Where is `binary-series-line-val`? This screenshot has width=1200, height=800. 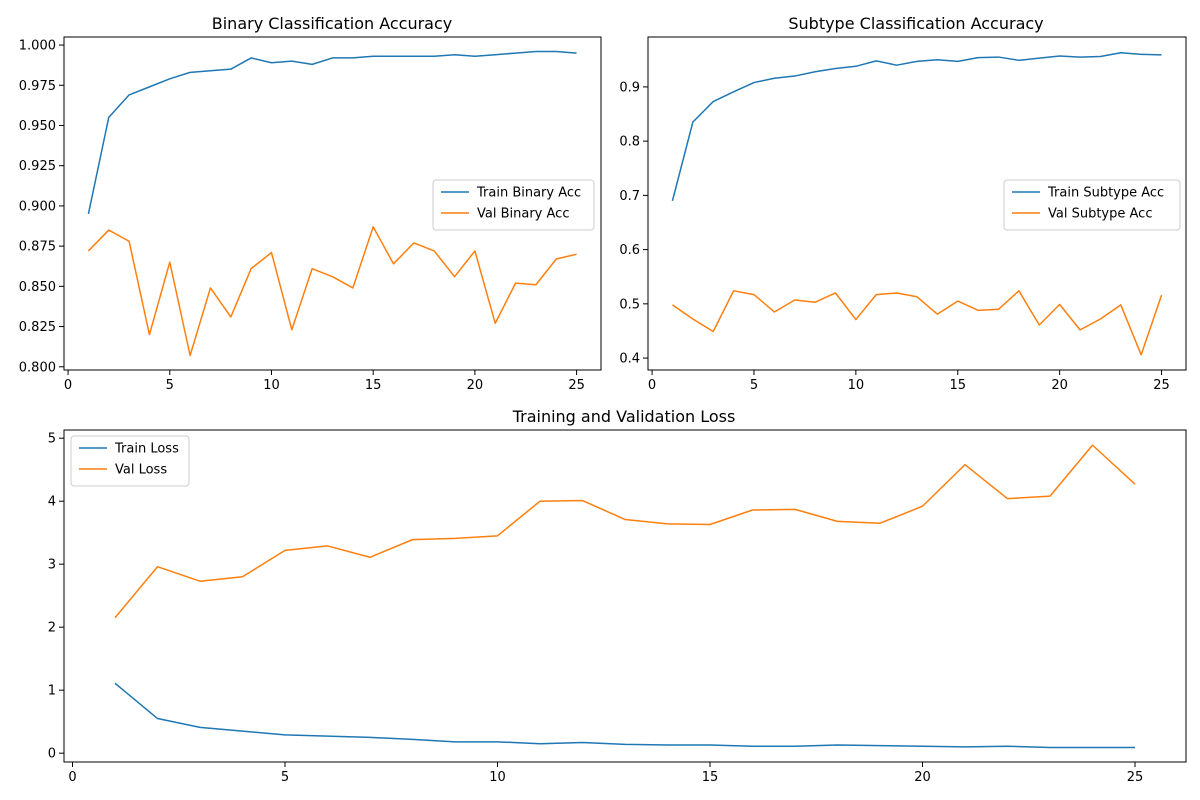
binary-series-line-val is located at coordinates (332, 291).